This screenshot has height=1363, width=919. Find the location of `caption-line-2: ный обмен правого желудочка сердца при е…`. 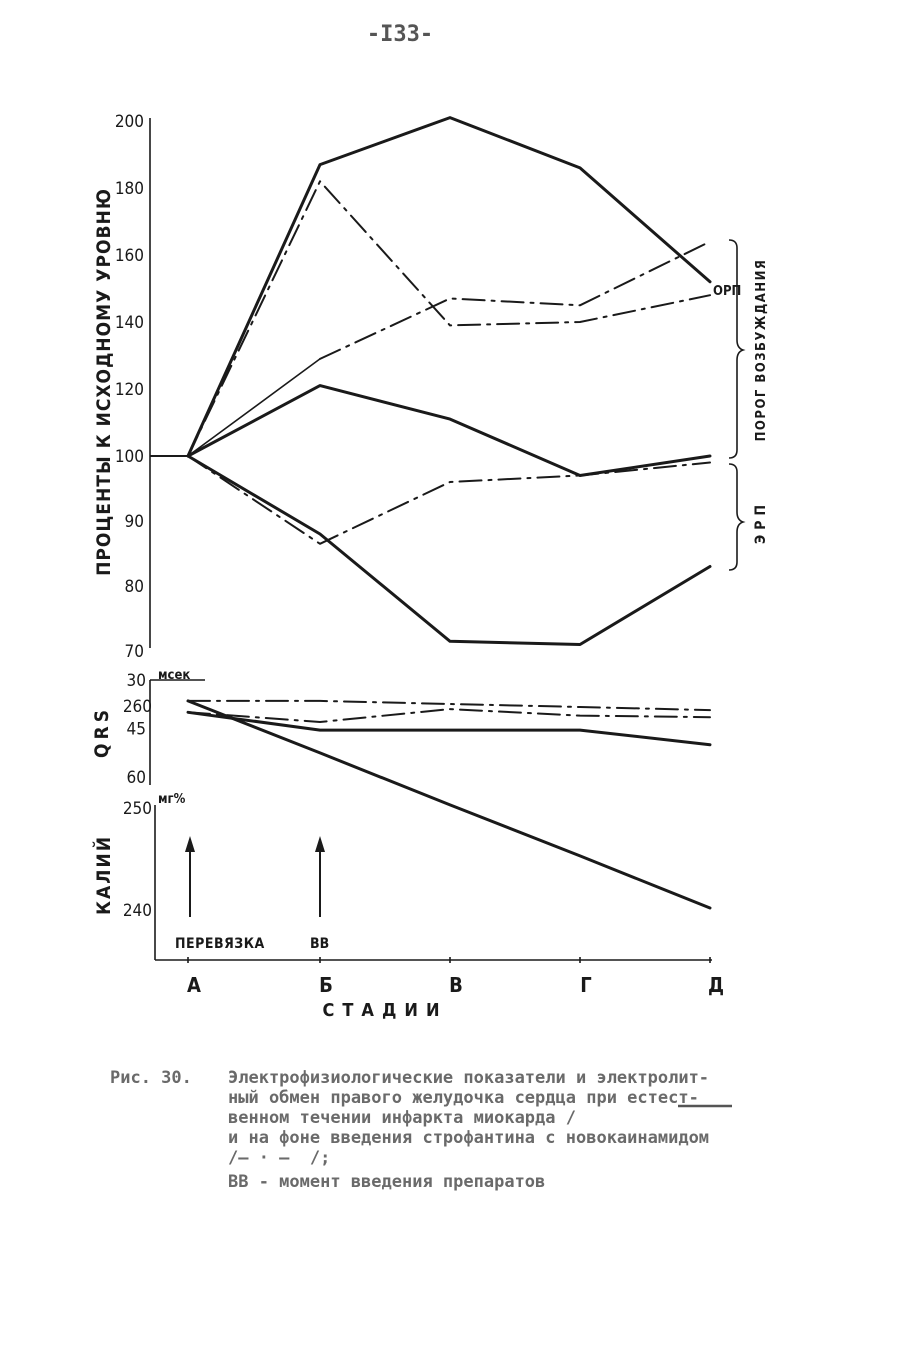

caption-line-2: ный обмен правого желудочка сердца при е… is located at coordinates (463, 1098).